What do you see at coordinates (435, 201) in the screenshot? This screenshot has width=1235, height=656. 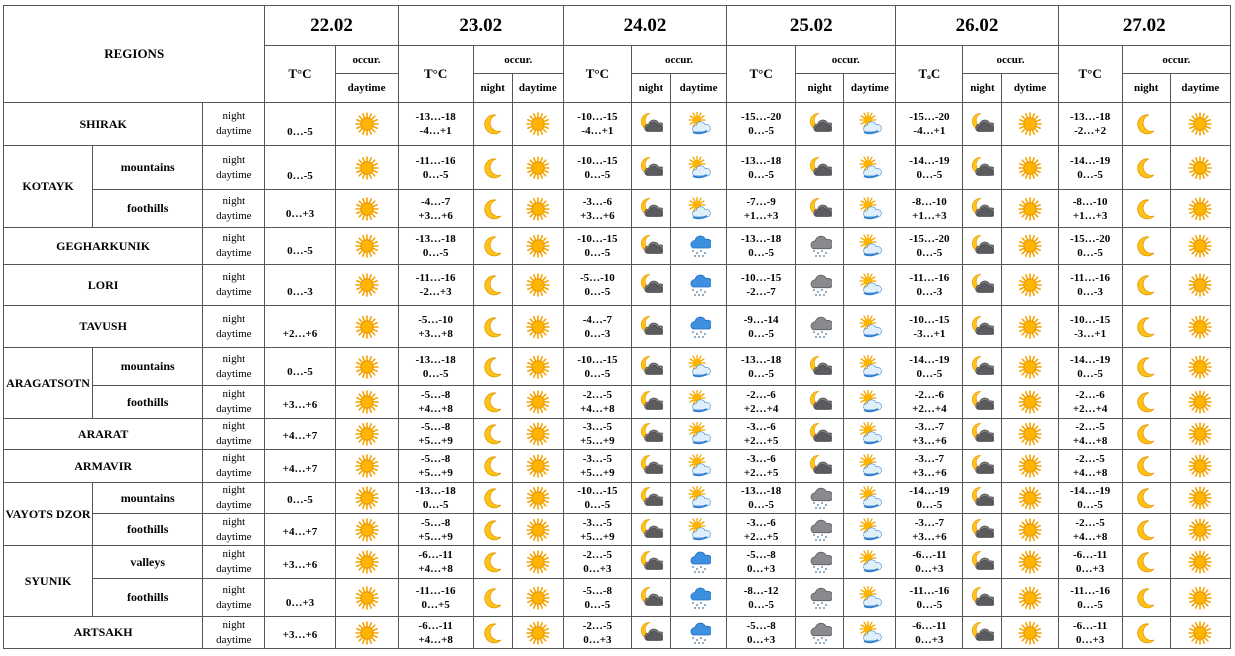 I see `night-temp: -4…-7` at bounding box center [435, 201].